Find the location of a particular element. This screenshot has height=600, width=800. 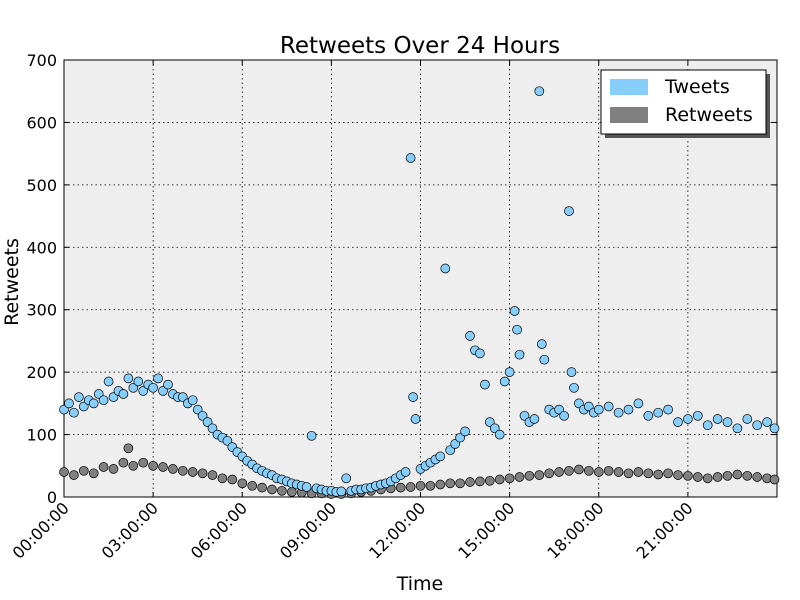

legend-swatch-tweets is located at coordinates (629, 87).